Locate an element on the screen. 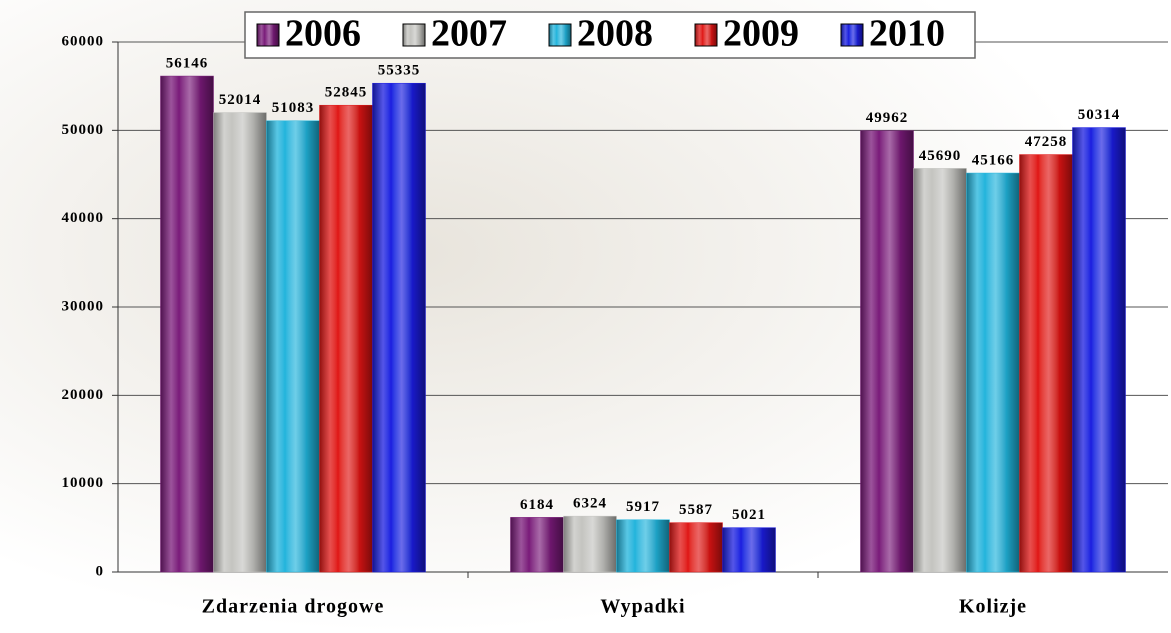  value-label: 6184 is located at coordinates (537, 505).